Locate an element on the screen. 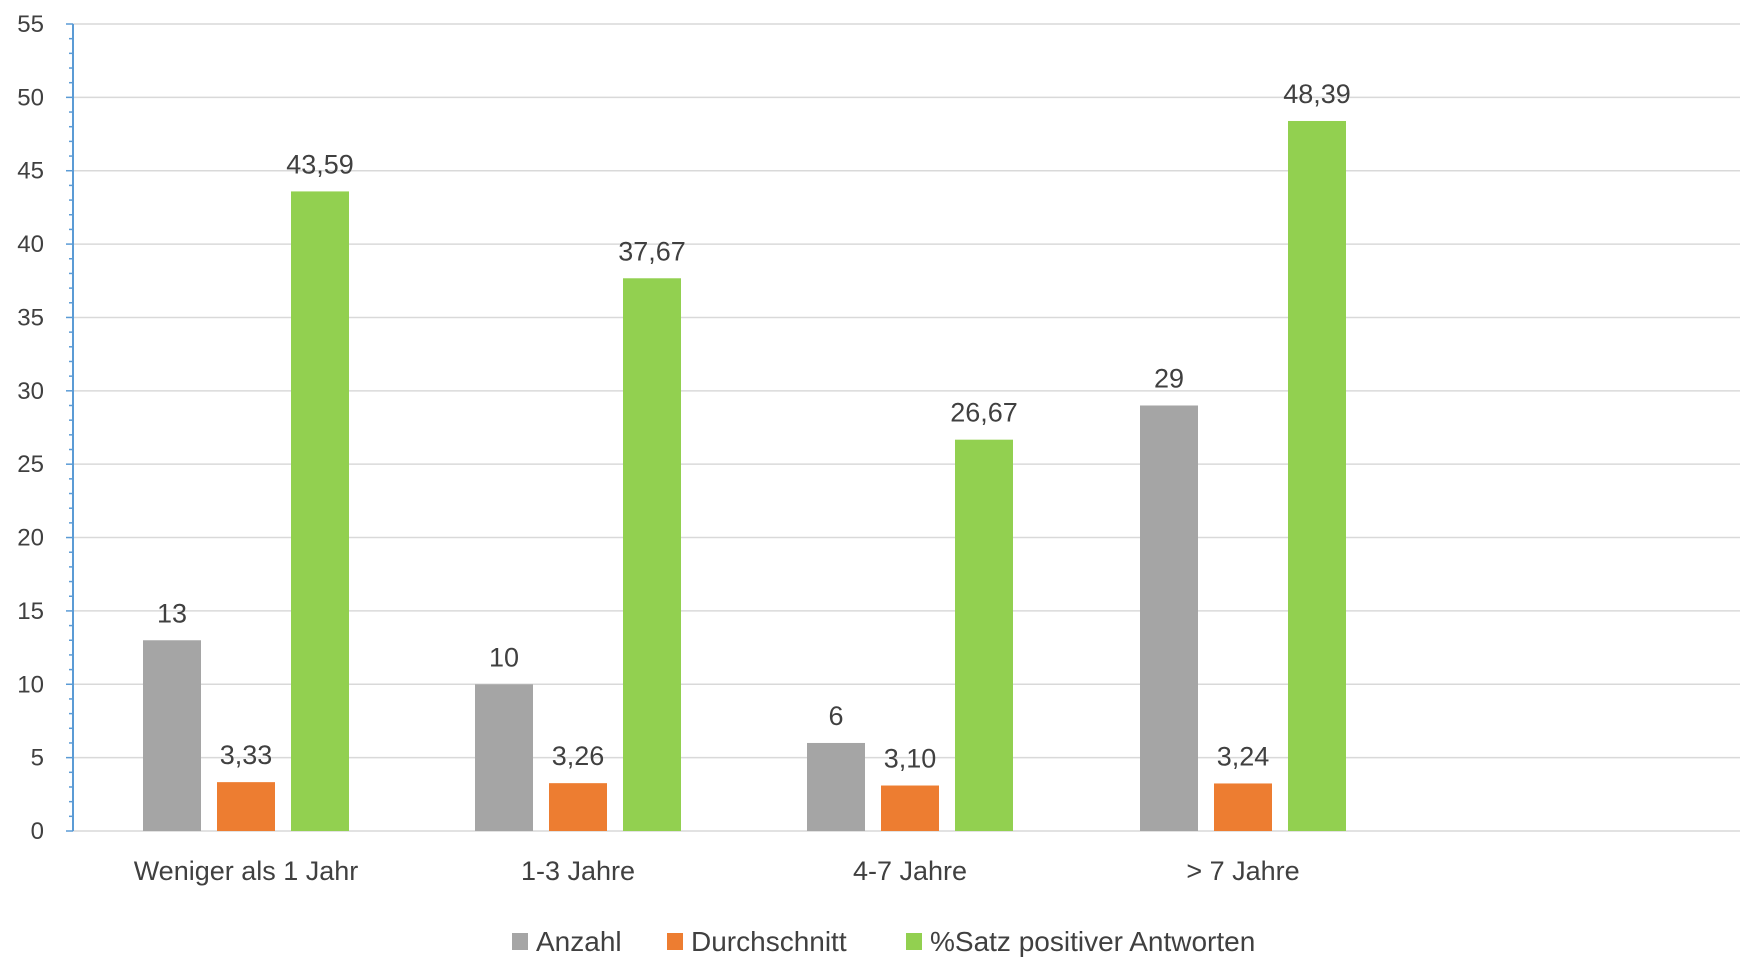 This screenshot has height=957, width=1744. data-label: 3,33 is located at coordinates (246, 755).